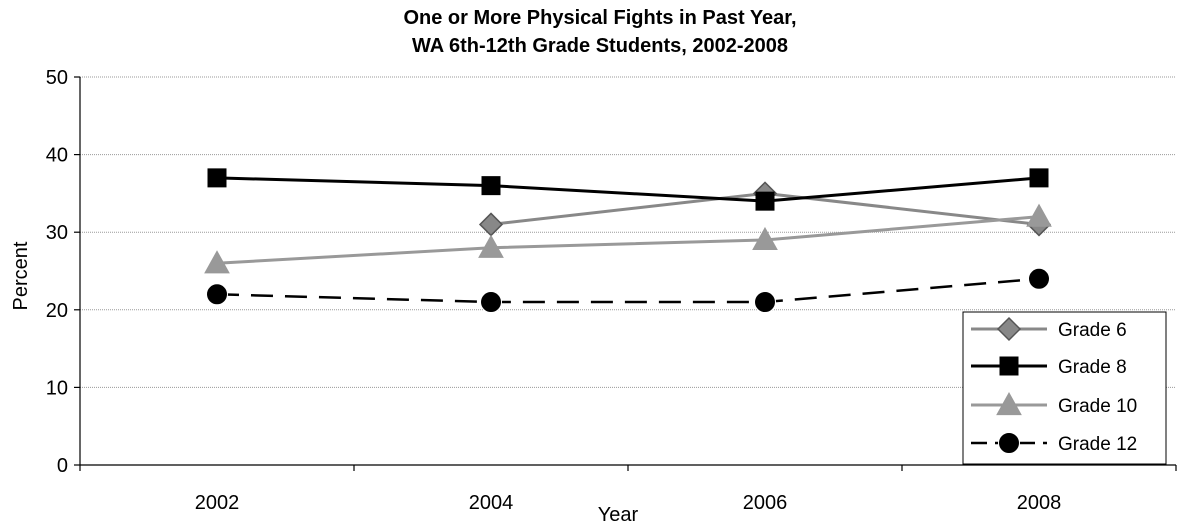 This screenshot has height=525, width=1201. What do you see at coordinates (1054, 443) in the screenshot?
I see `legend-item-grade-12: Grade 12` at bounding box center [1054, 443].